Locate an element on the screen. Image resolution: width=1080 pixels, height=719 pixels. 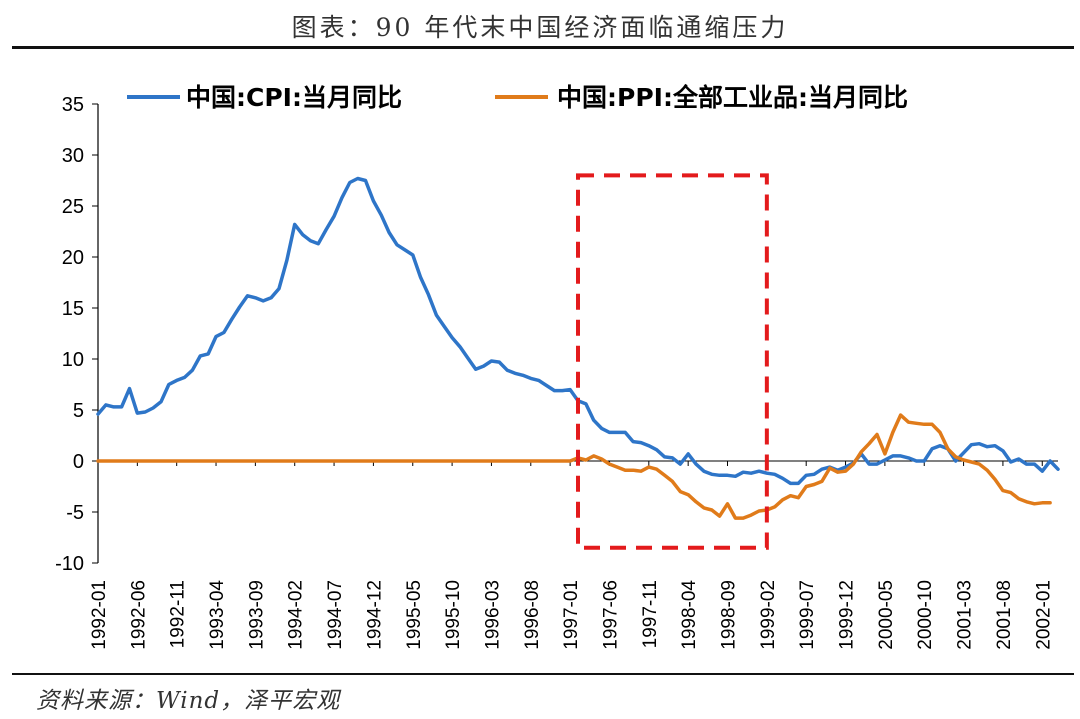
x-tick-label: 1999-07 is located at coordinates (807, 615).